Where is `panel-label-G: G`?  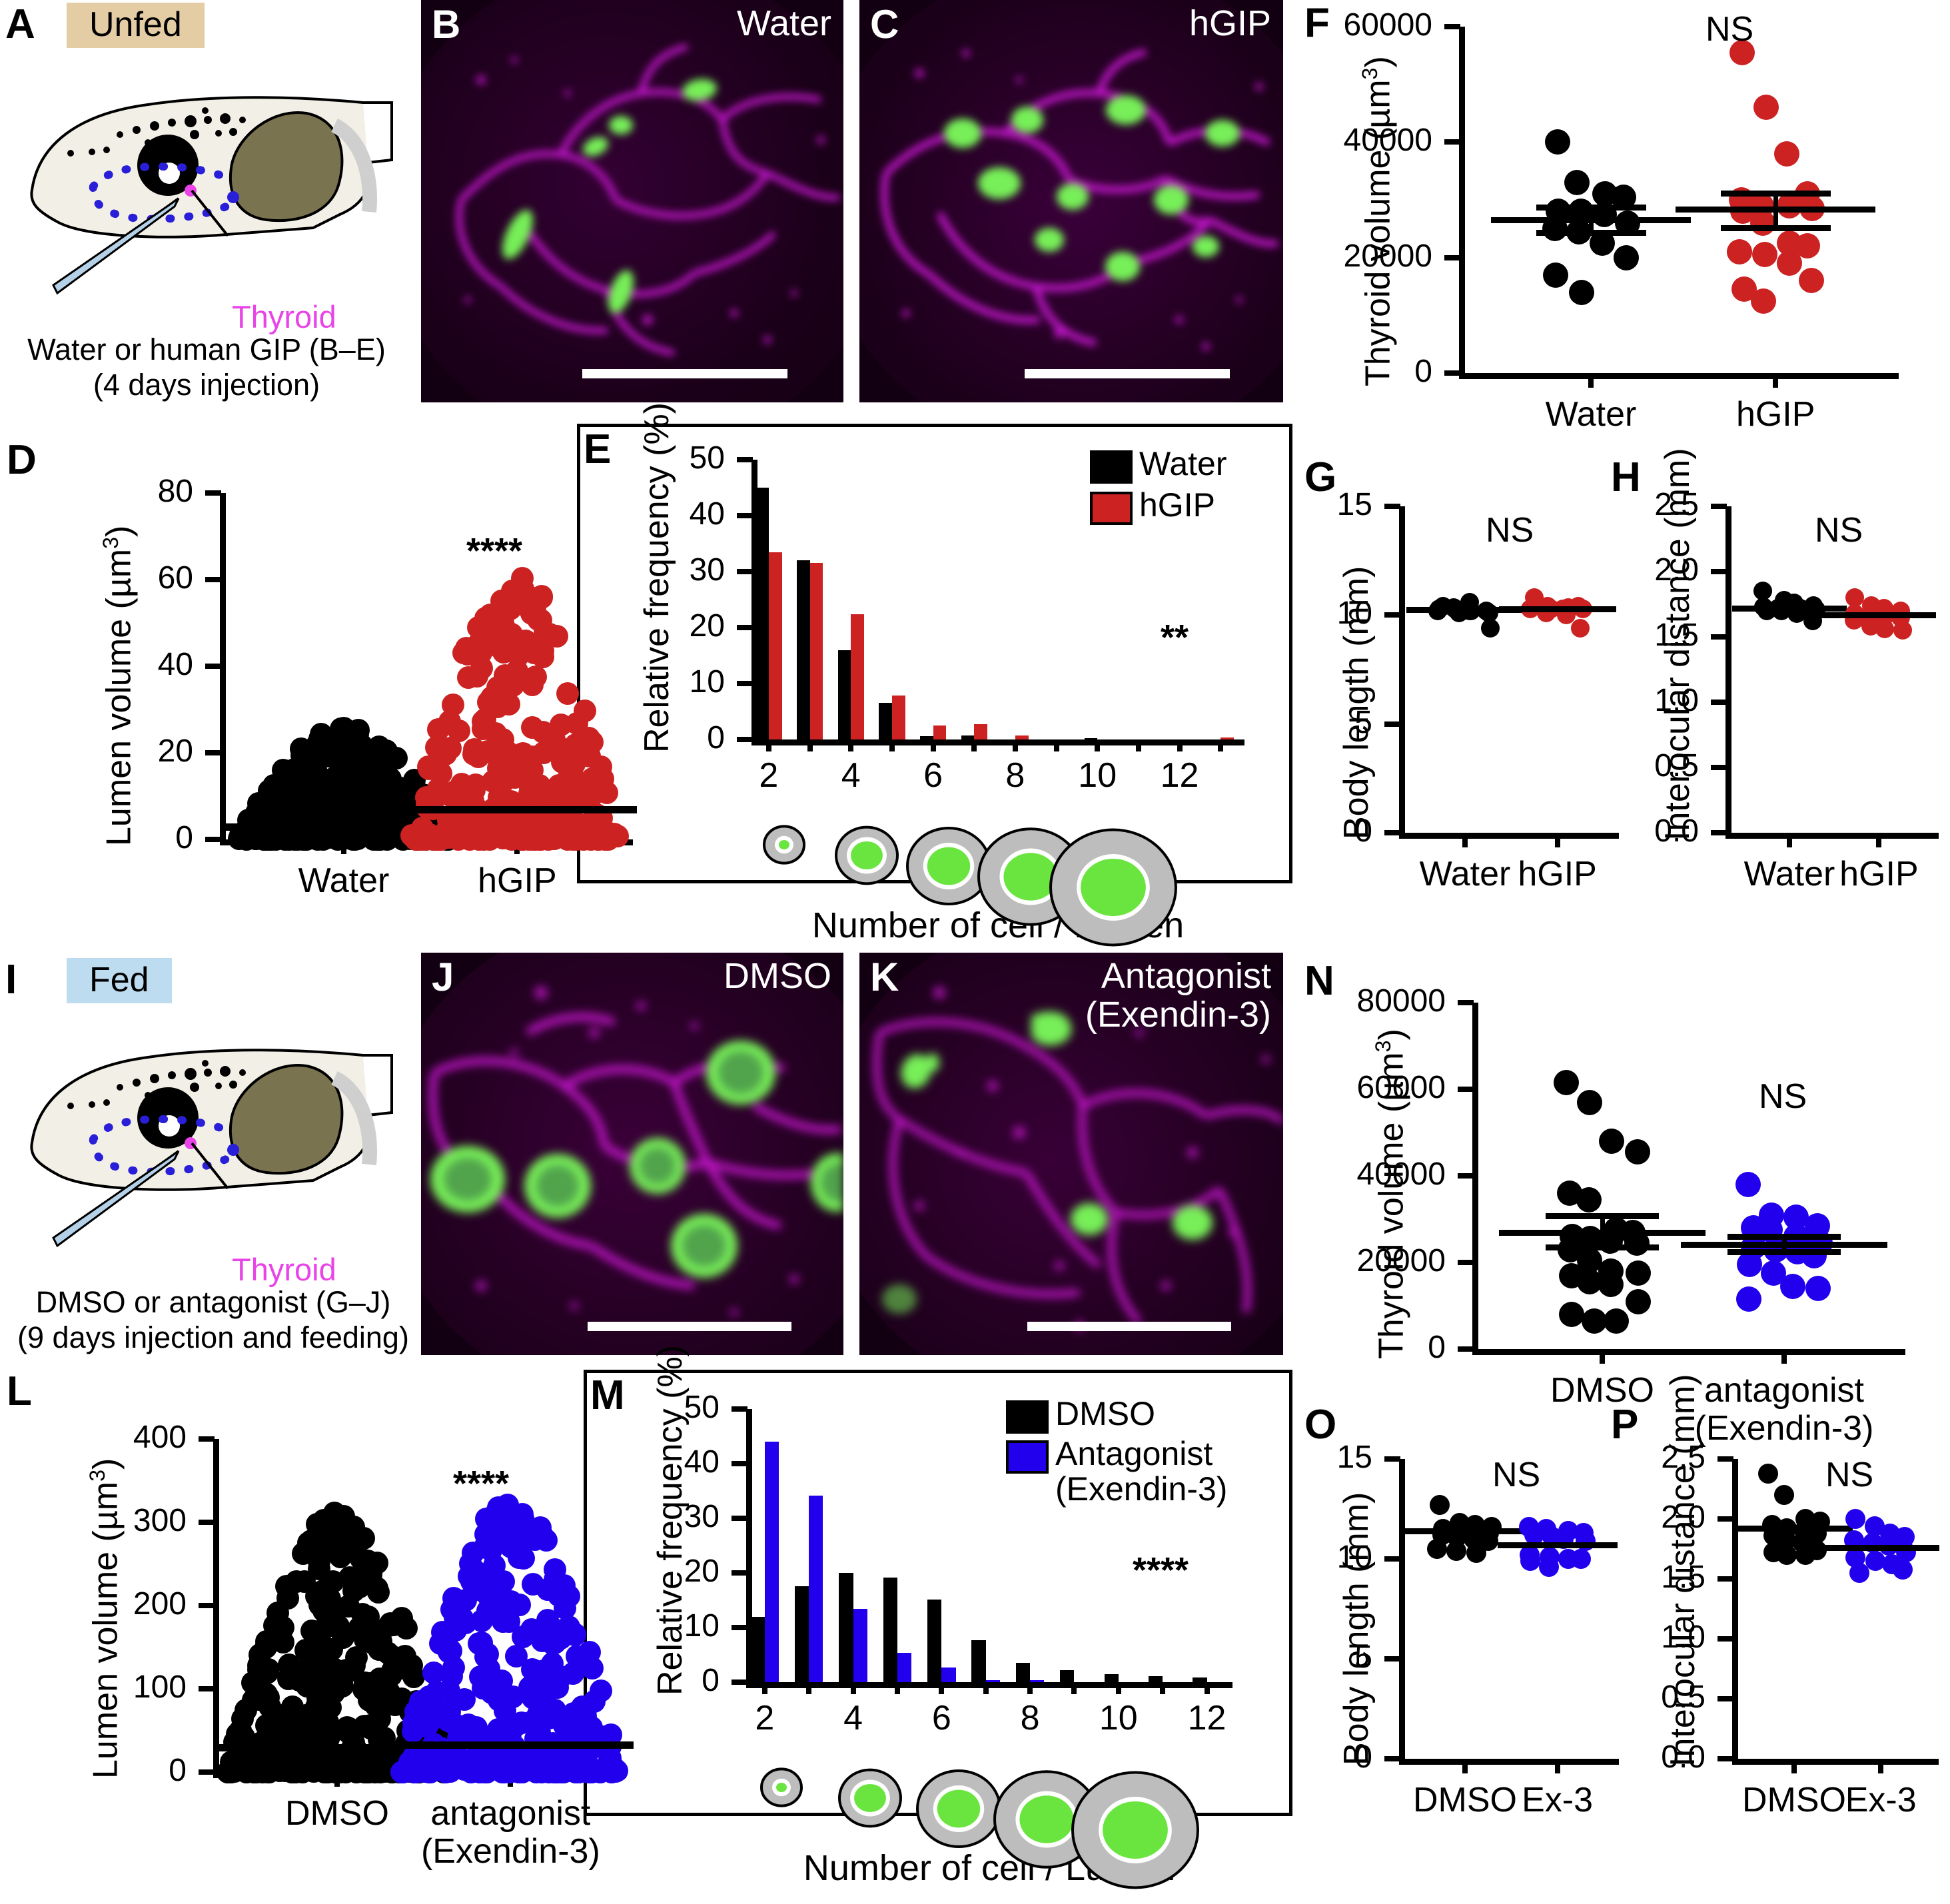
panel-label-G: G is located at coordinates (1320, 477).